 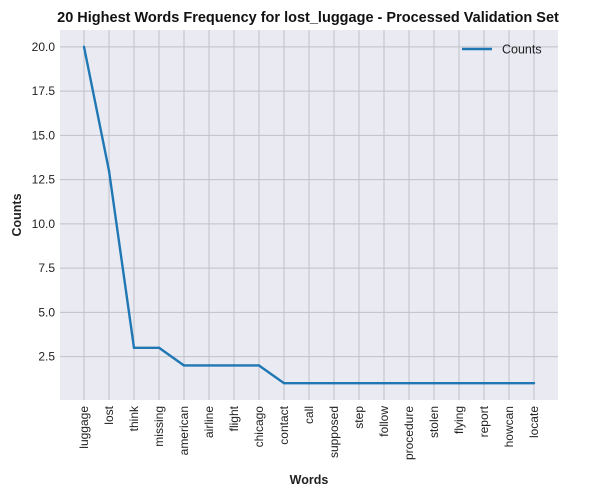 I want to click on y-tick-label: 17.5, so click(x=44, y=91).